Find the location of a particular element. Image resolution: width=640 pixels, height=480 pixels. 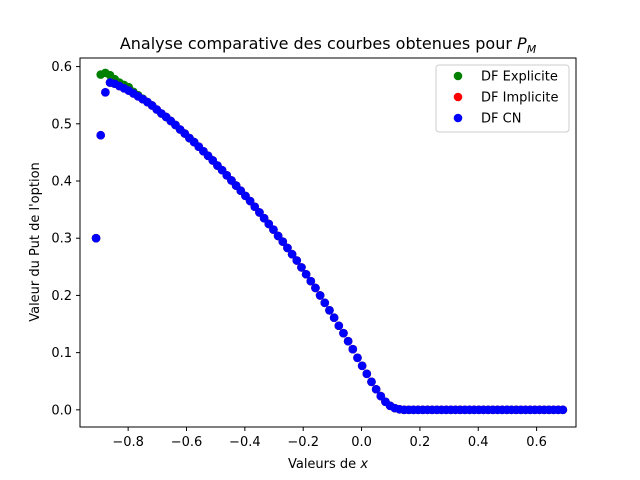

x-tick-label: 0.0 is located at coordinates (361, 442).